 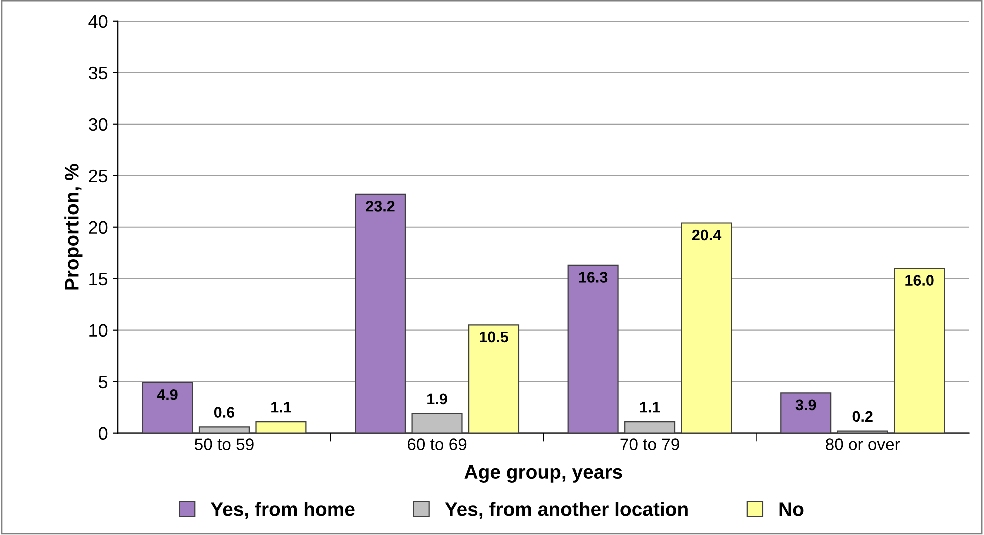 What do you see at coordinates (99, 331) in the screenshot?
I see `y-tick-label: 10` at bounding box center [99, 331].